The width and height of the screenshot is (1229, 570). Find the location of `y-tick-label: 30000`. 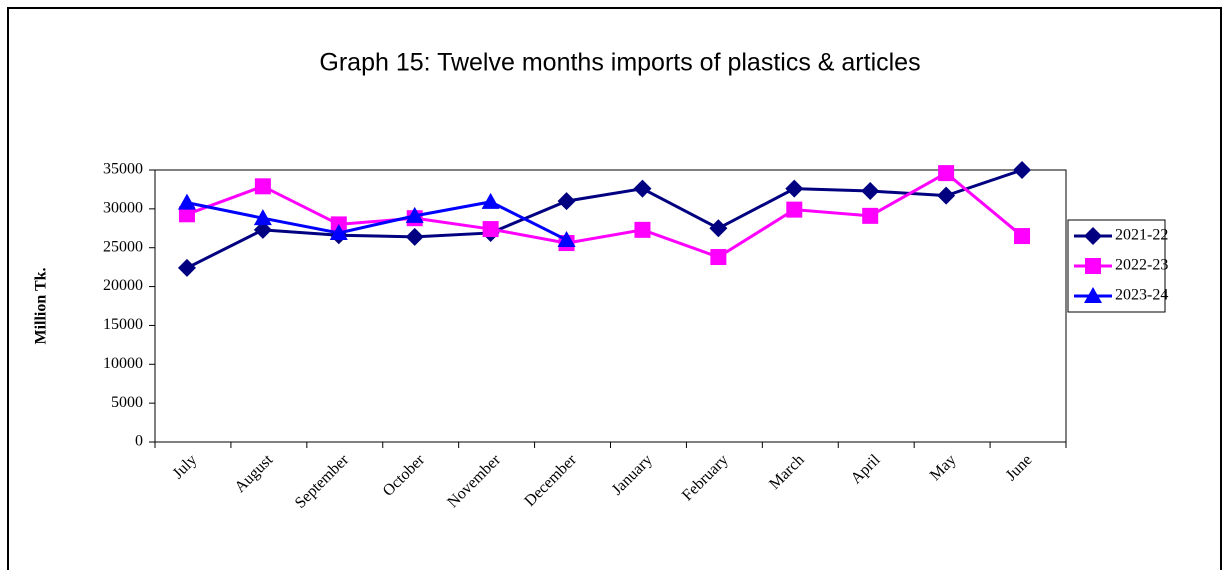

y-tick-label: 30000 is located at coordinates (123, 208).